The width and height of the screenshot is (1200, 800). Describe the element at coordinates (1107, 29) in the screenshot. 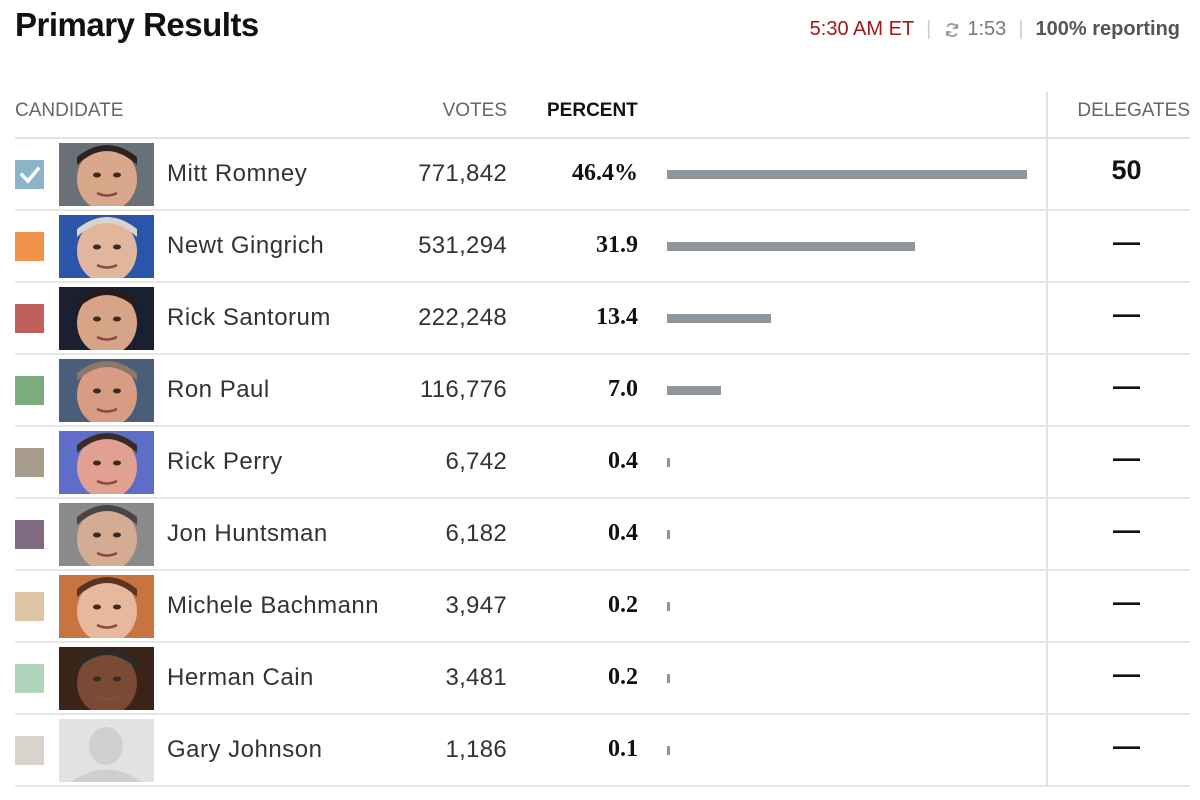

I see `reporting-status: 100% reporting` at that location.